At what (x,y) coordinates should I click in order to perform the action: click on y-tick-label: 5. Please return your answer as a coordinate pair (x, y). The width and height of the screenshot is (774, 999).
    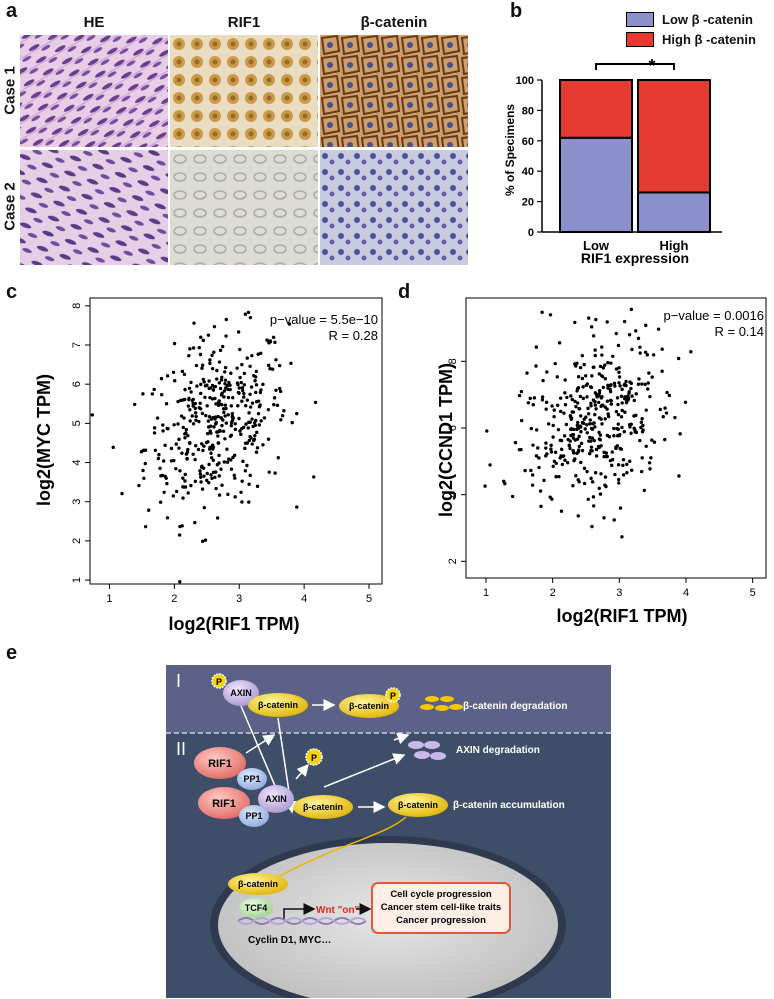
    Looking at the image, I should click on (77, 423).